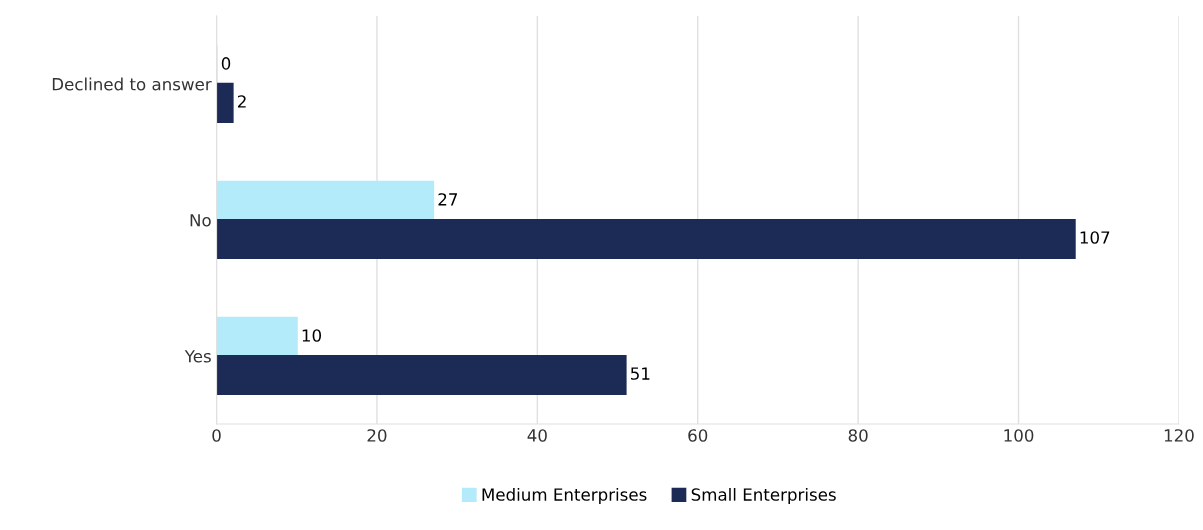 Image resolution: width=1203 pixels, height=530 pixels. Describe the element at coordinates (200, 220) in the screenshot. I see `y-tick-label: No` at that location.